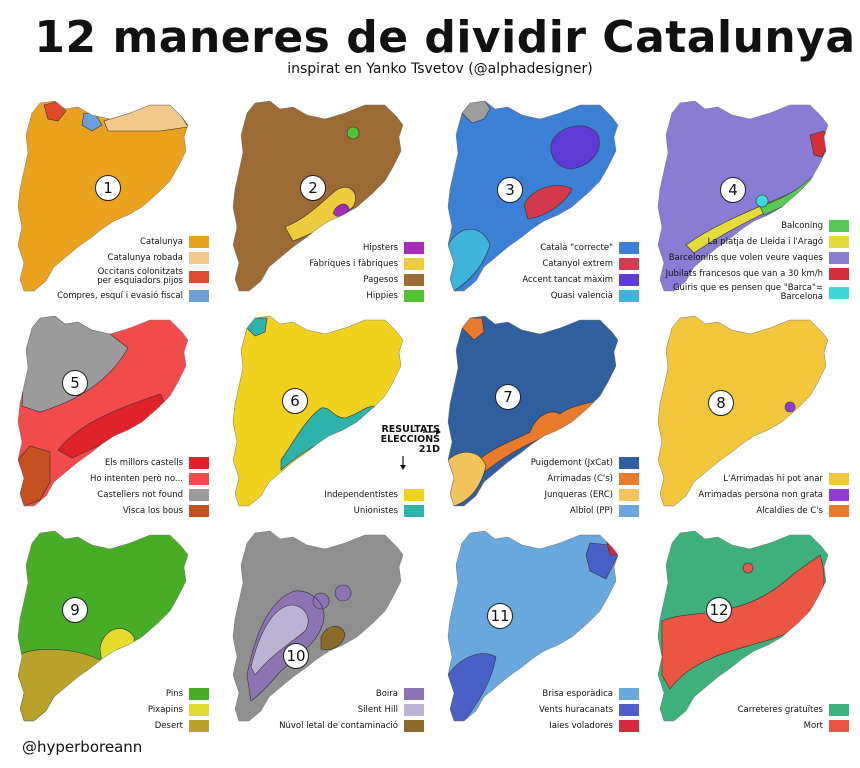  I want to click on legend-item: Vents huracanats, so click(589, 710).